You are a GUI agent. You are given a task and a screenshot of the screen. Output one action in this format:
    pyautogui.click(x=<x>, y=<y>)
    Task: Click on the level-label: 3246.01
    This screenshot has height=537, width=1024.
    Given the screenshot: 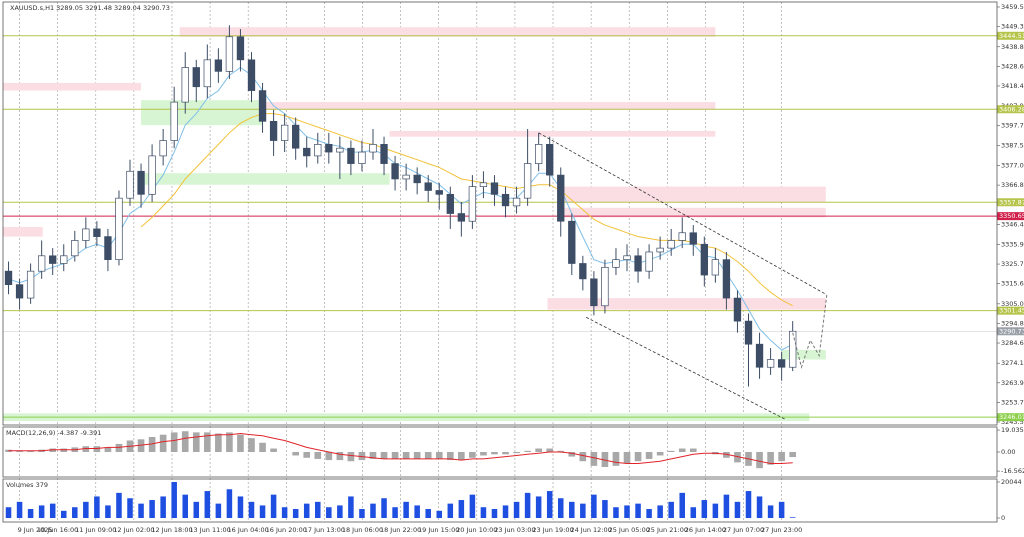 What is the action you would take?
    pyautogui.click(x=1011, y=417)
    